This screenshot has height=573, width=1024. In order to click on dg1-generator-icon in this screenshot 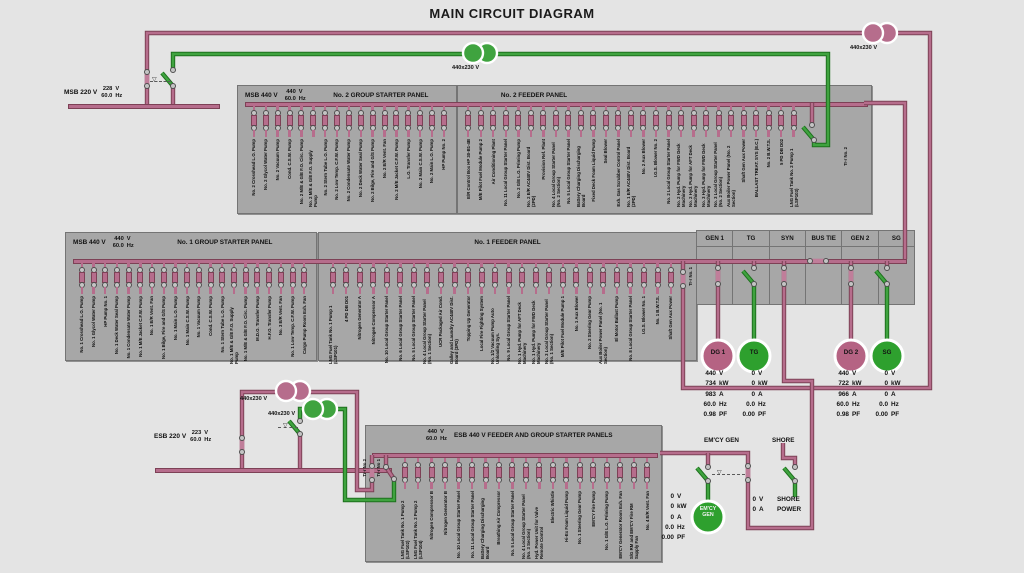, I will do `click(718, 356)`.